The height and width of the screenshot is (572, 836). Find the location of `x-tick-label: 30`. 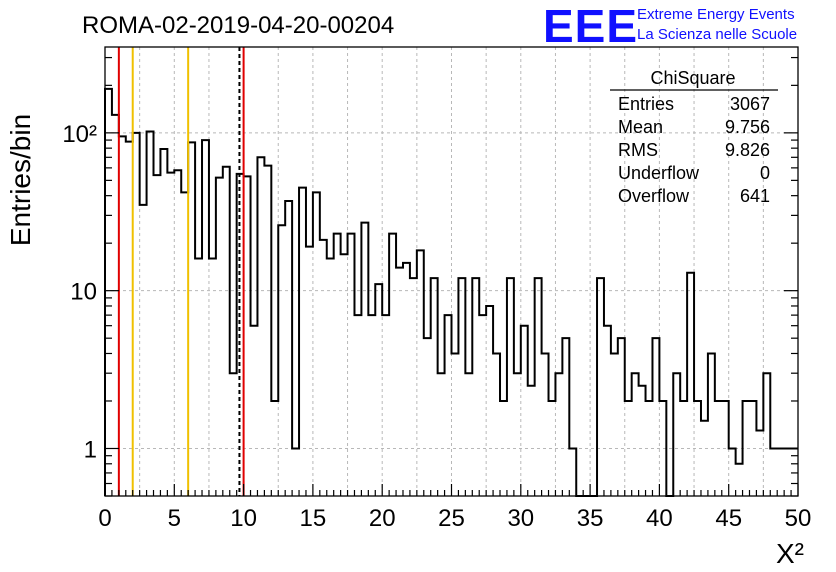

x-tick-label: 30 is located at coordinates (520, 518).